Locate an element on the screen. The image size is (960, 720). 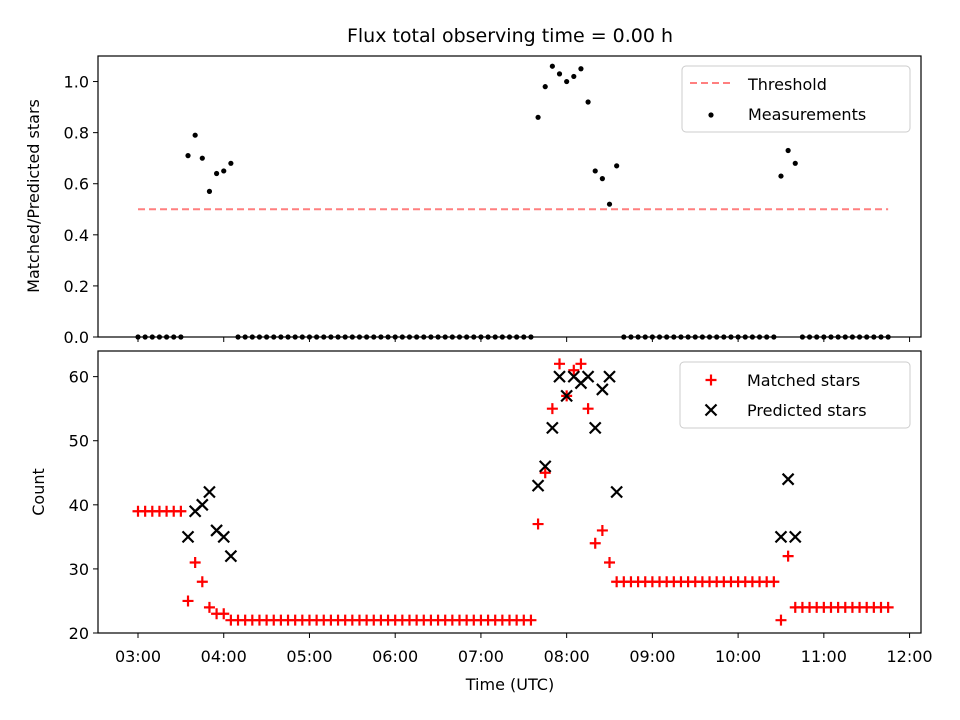
ratio-y-axis-label: Matched/Predicted stars is located at coordinates (33, 196).